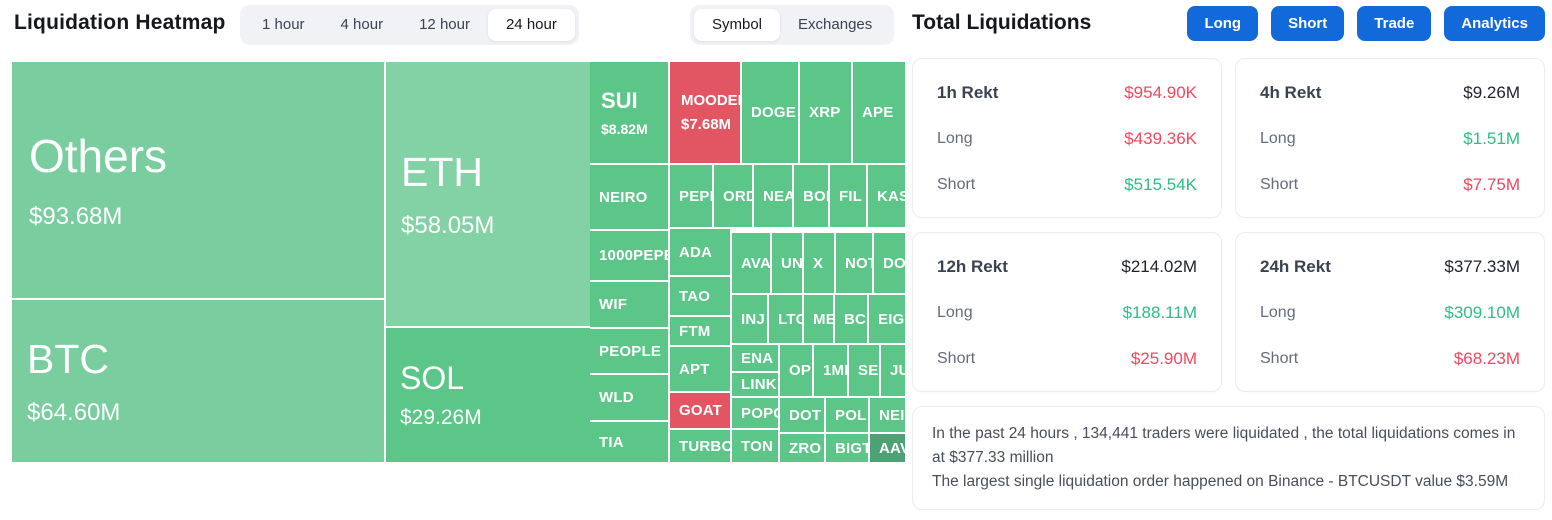 Image resolution: width=1552 pixels, height=520 pixels. I want to click on treemap-cell-avax: AVAX, so click(751, 263).